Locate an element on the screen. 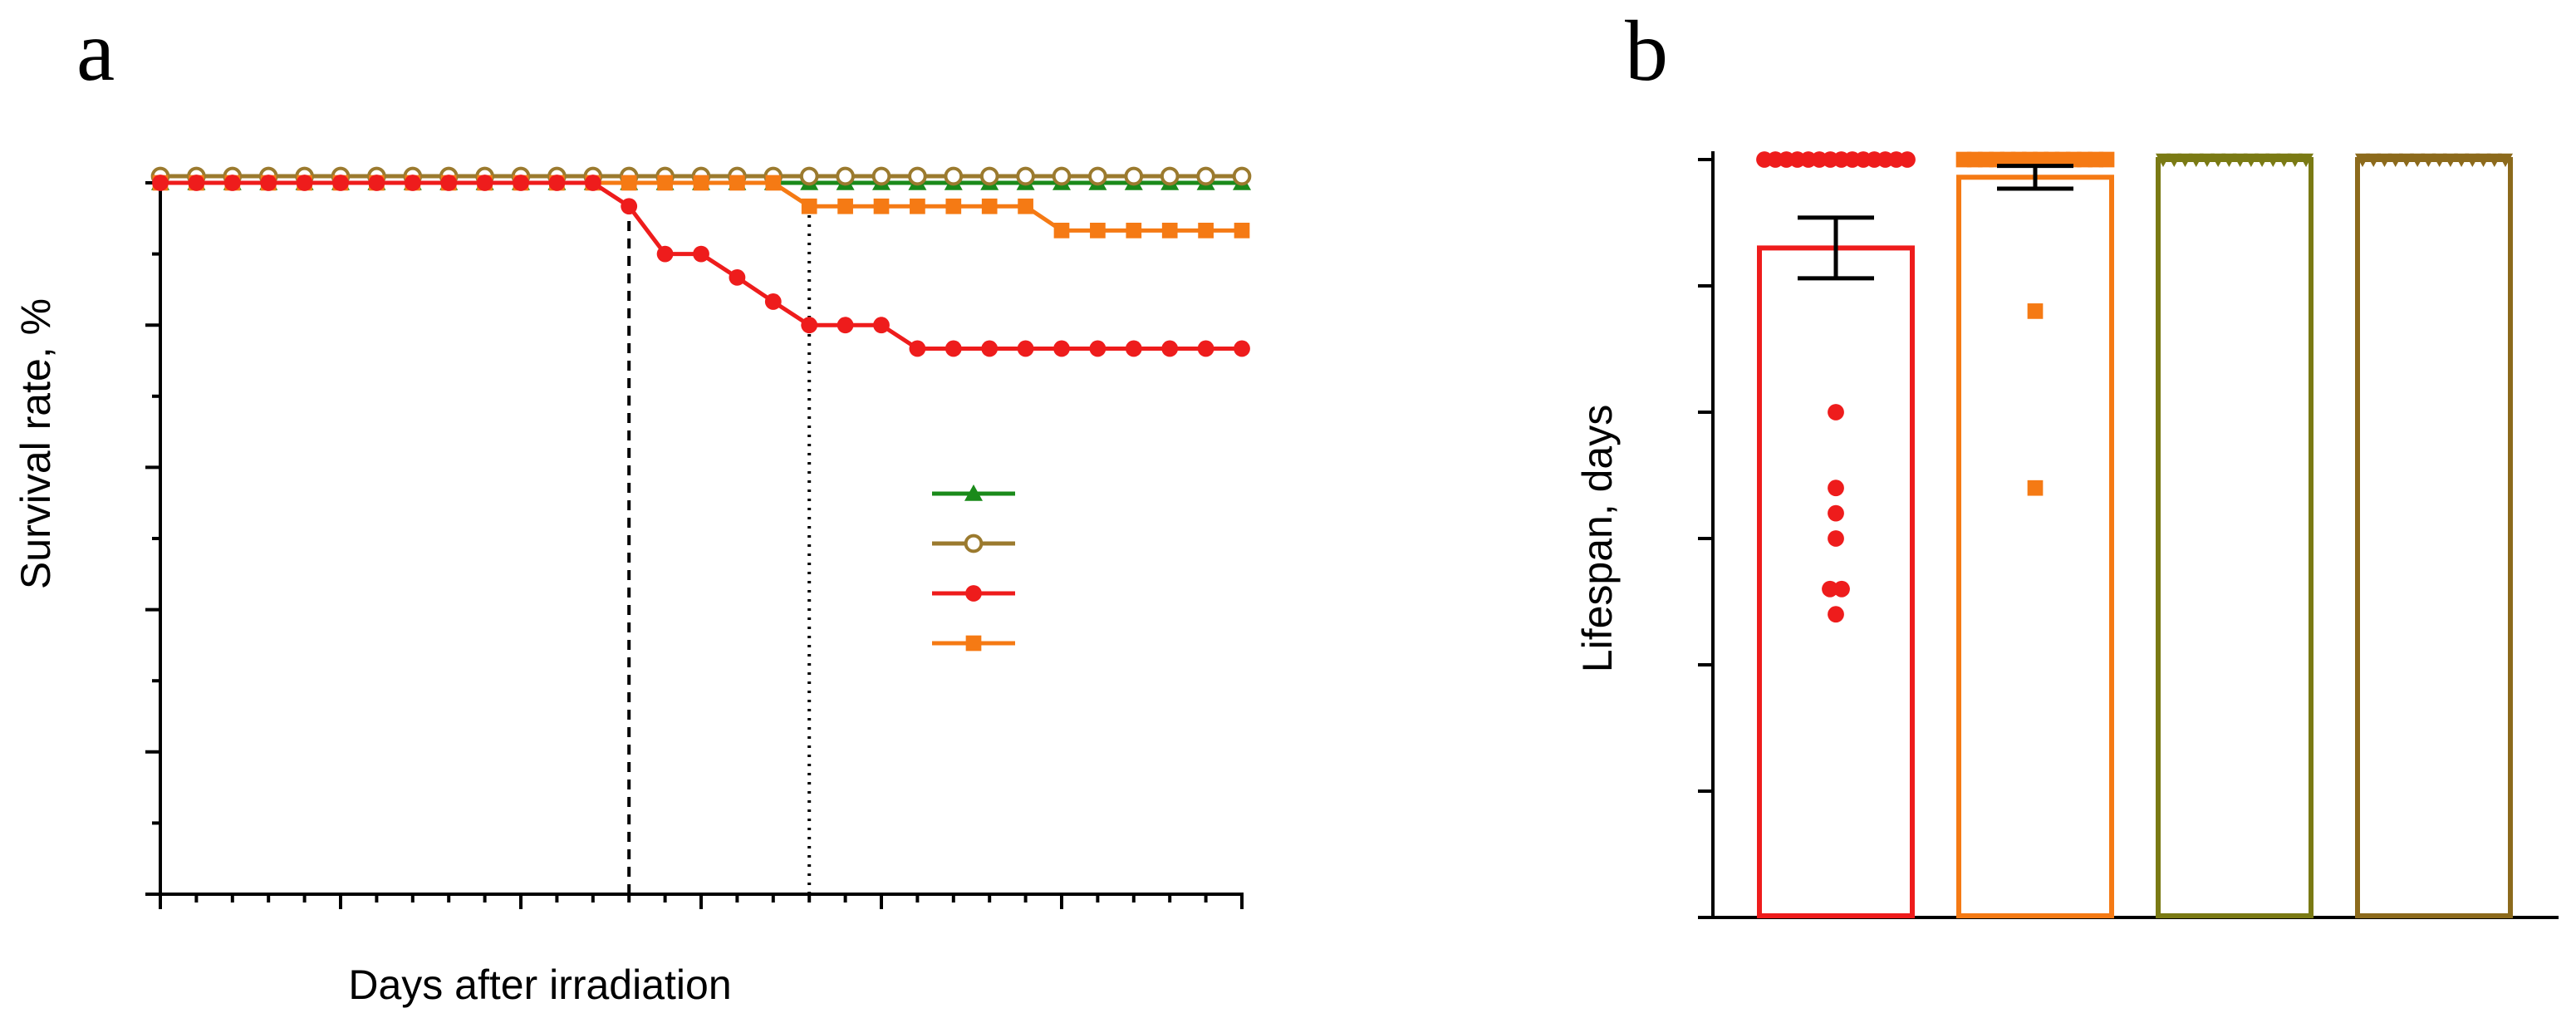 Image resolution: width=2576 pixels, height=1023 pixels. panel-a-series is located at coordinates (701, 261).